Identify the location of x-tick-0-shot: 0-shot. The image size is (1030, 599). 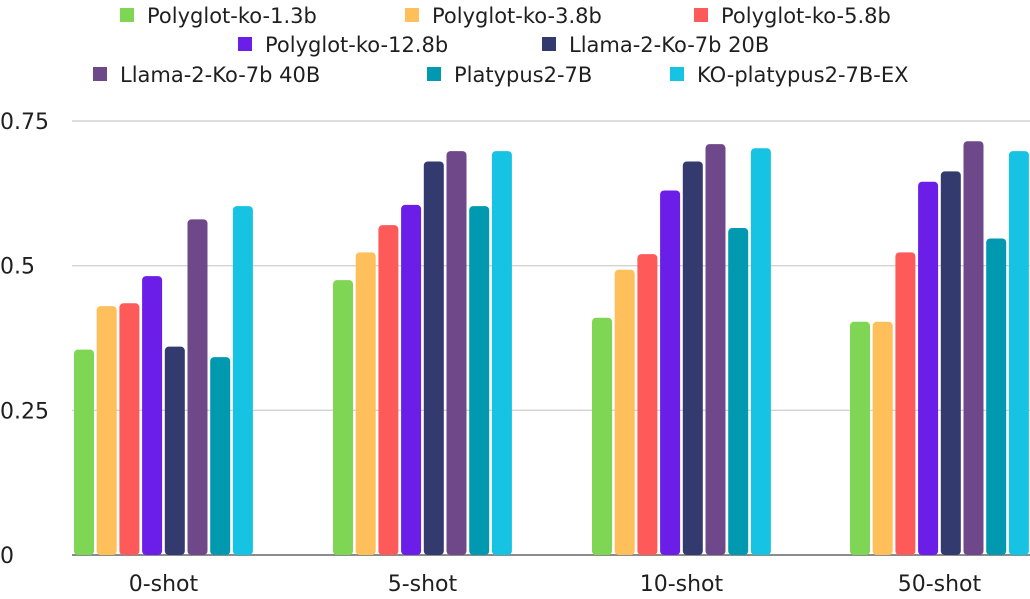
(164, 584).